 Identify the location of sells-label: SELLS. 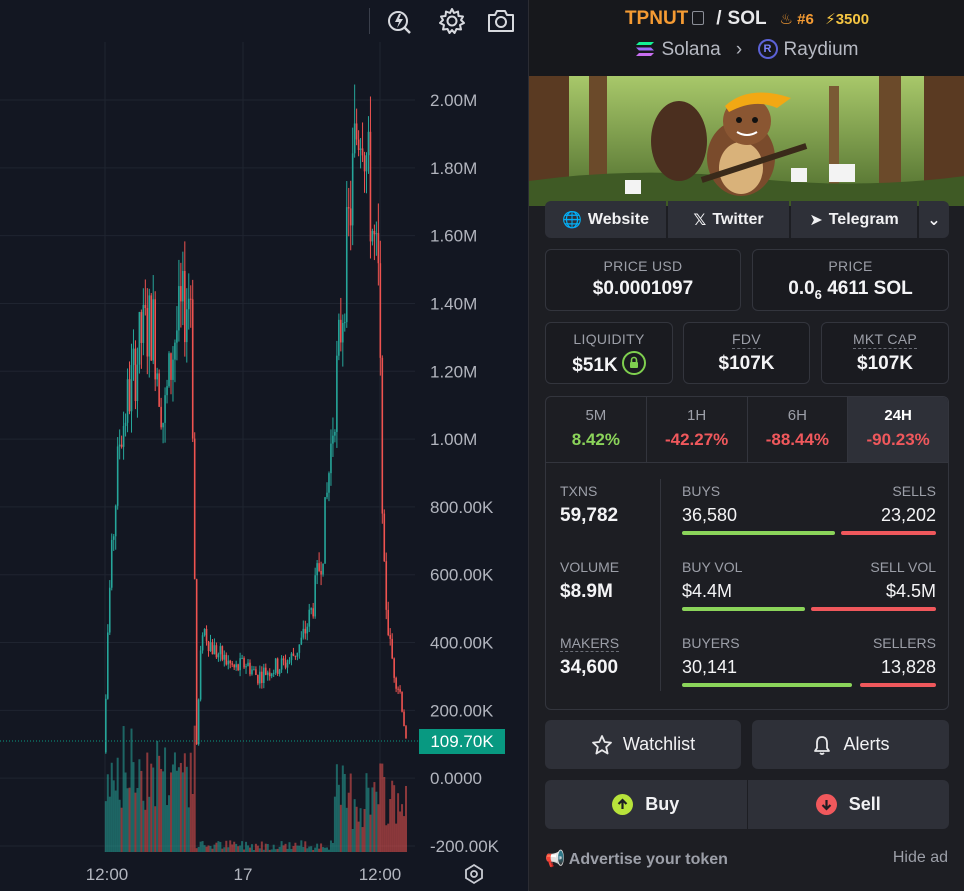
(914, 491).